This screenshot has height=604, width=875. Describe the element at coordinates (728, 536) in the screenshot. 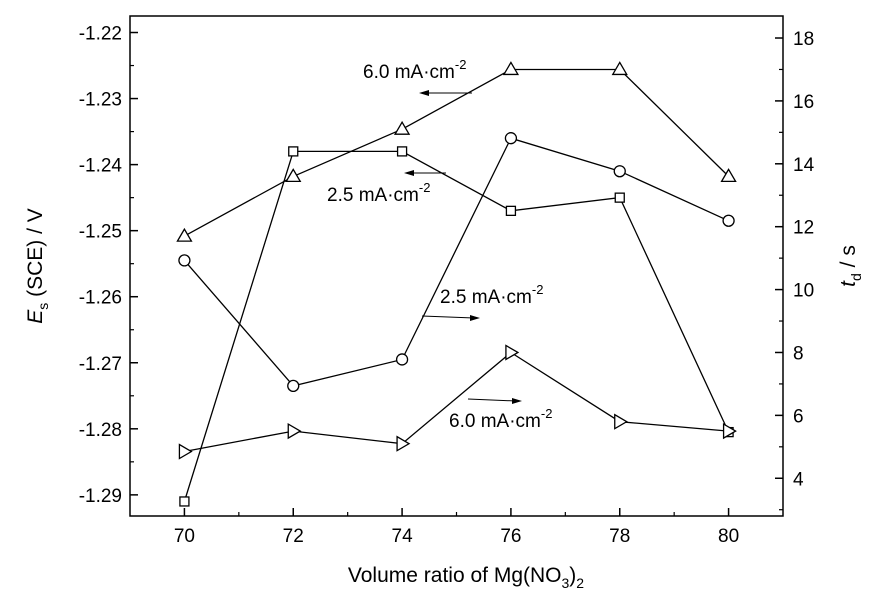

I see `x-tick-label: 80` at that location.